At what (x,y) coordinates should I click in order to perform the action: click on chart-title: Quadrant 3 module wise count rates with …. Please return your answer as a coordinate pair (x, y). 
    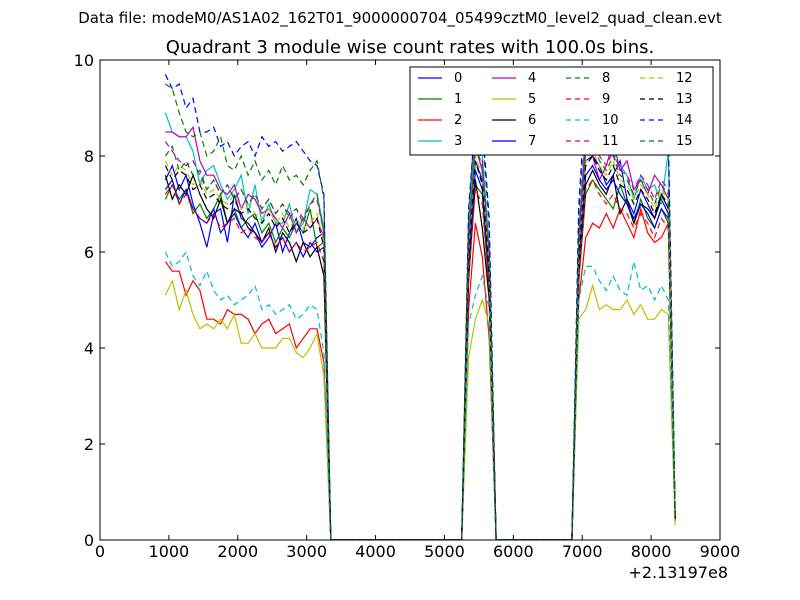
    Looking at the image, I should click on (410, 47).